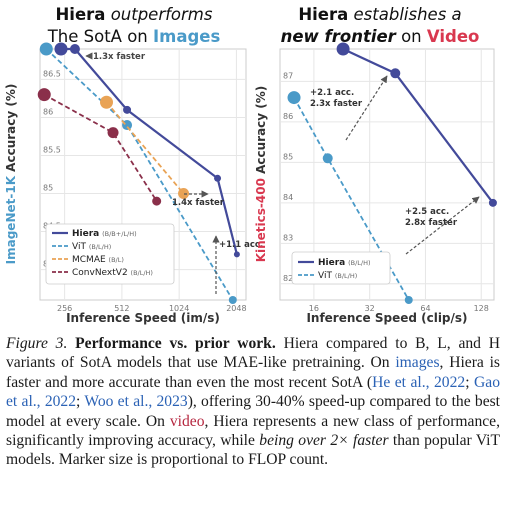 Image resolution: width=506 pixels, height=530 pixels. I want to click on caption-video-link: video, so click(187, 421).